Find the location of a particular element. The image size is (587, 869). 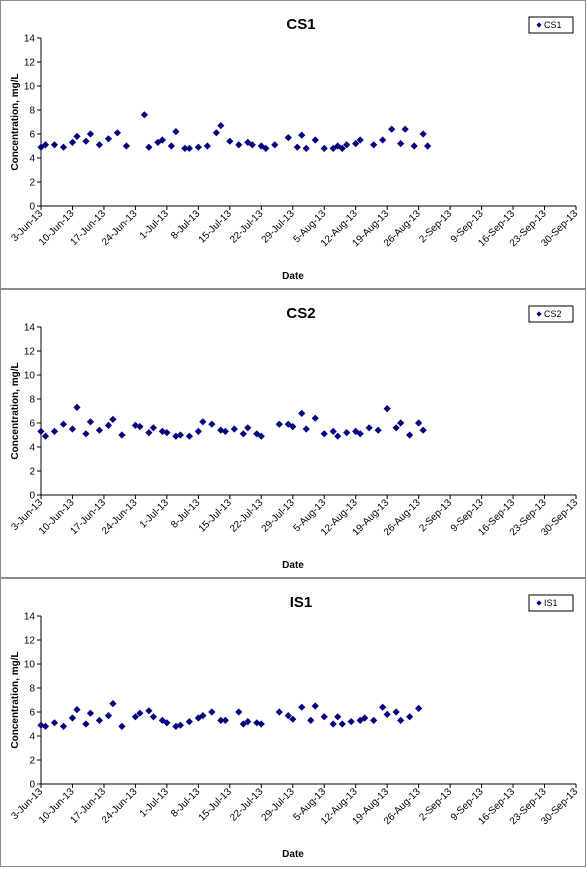

y-tick-label: 0 is located at coordinates (32, 785).